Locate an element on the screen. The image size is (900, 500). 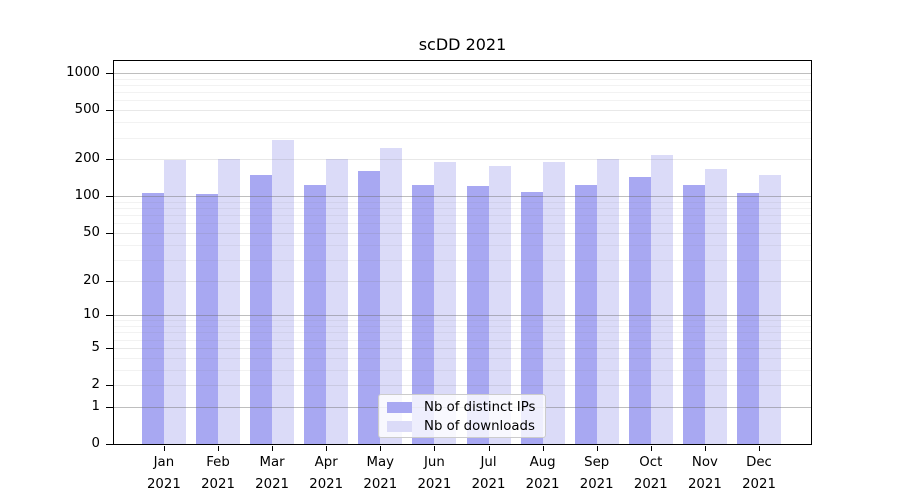
bar-downloads-jun is located at coordinates (445, 302).